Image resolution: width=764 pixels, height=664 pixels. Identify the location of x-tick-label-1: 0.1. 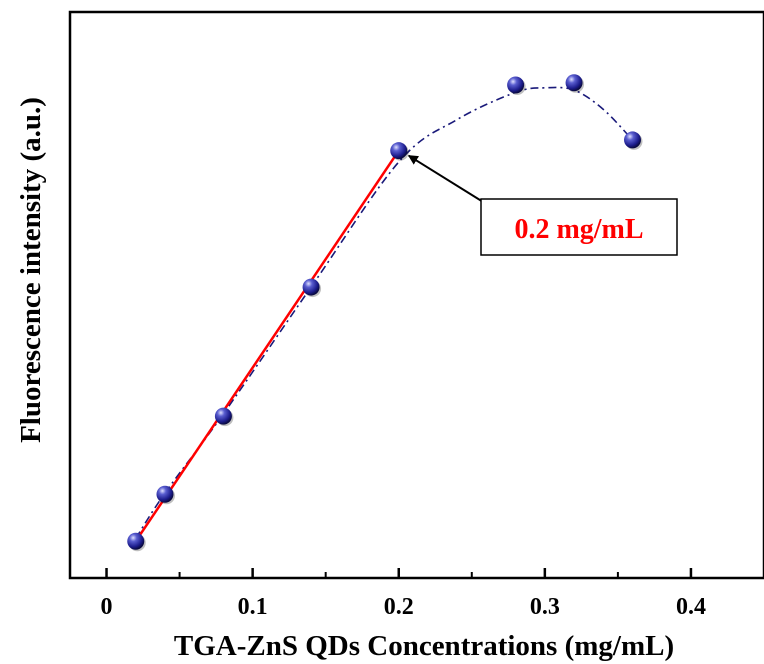
(253, 607).